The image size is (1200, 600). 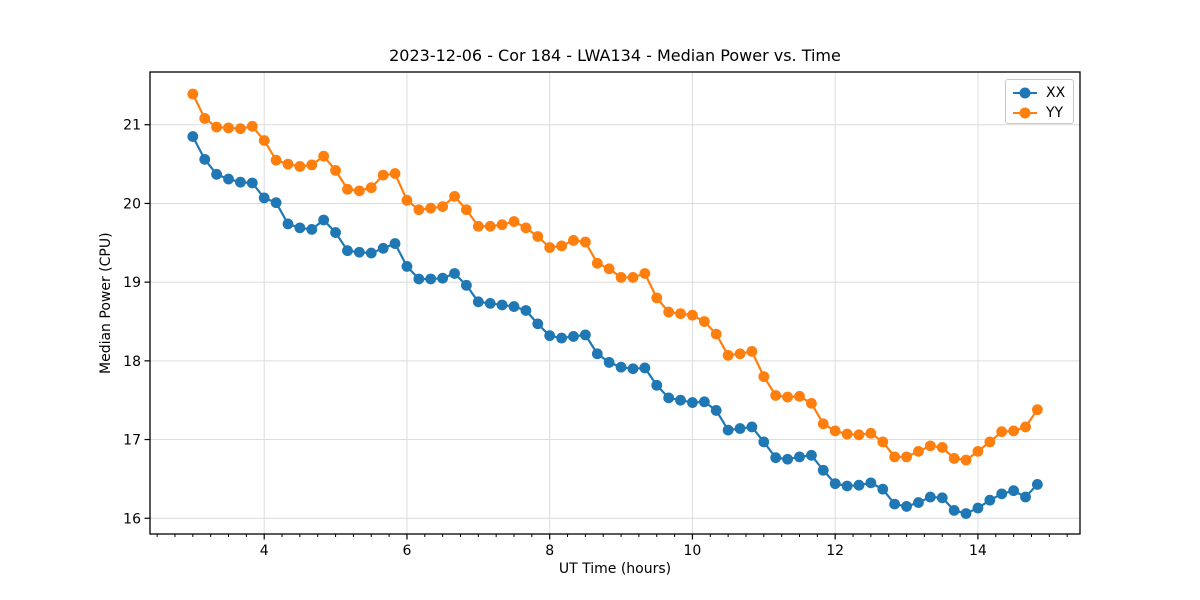 I want to click on x-axis-label: UT Time (hours), so click(x=615, y=569).